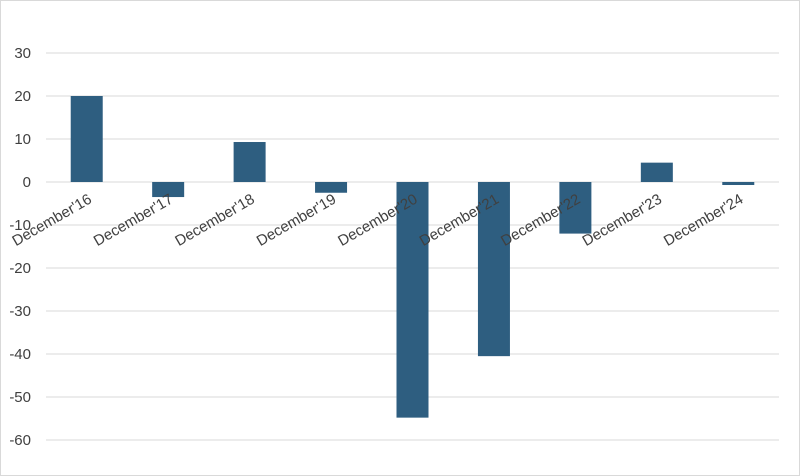 The width and height of the screenshot is (800, 476). What do you see at coordinates (296, 220) in the screenshot?
I see `x-category-label: December'19` at bounding box center [296, 220].